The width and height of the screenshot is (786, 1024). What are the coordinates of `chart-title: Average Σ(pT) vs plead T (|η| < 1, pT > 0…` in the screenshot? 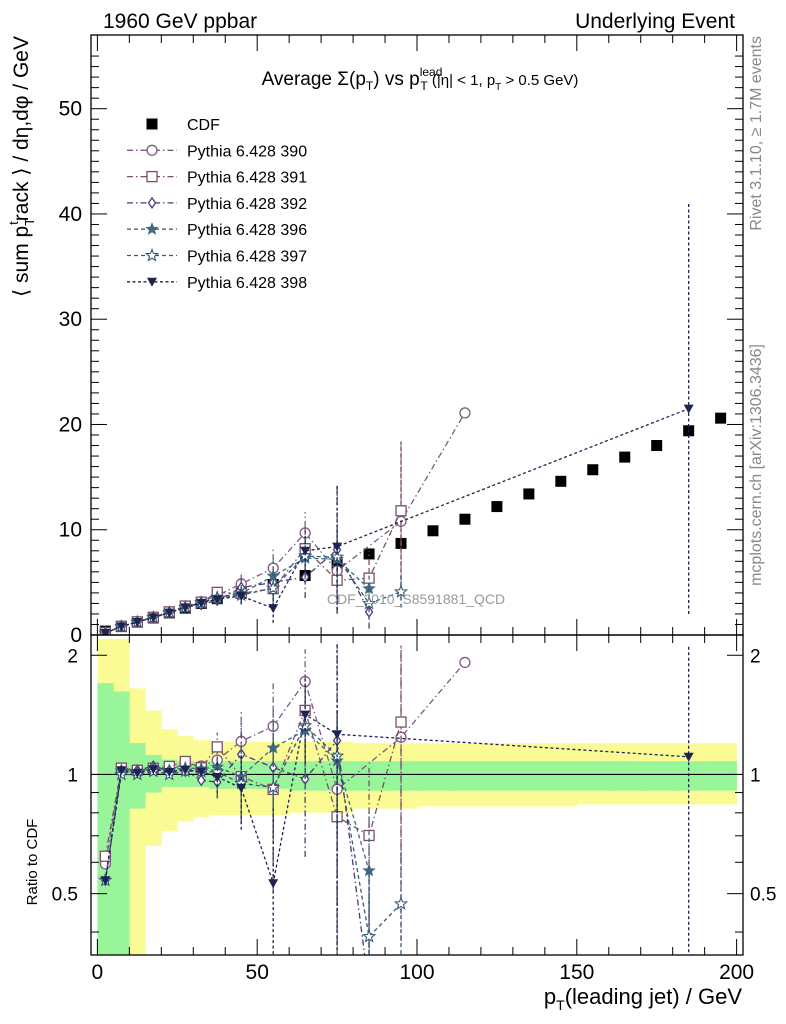 It's located at (420, 79).